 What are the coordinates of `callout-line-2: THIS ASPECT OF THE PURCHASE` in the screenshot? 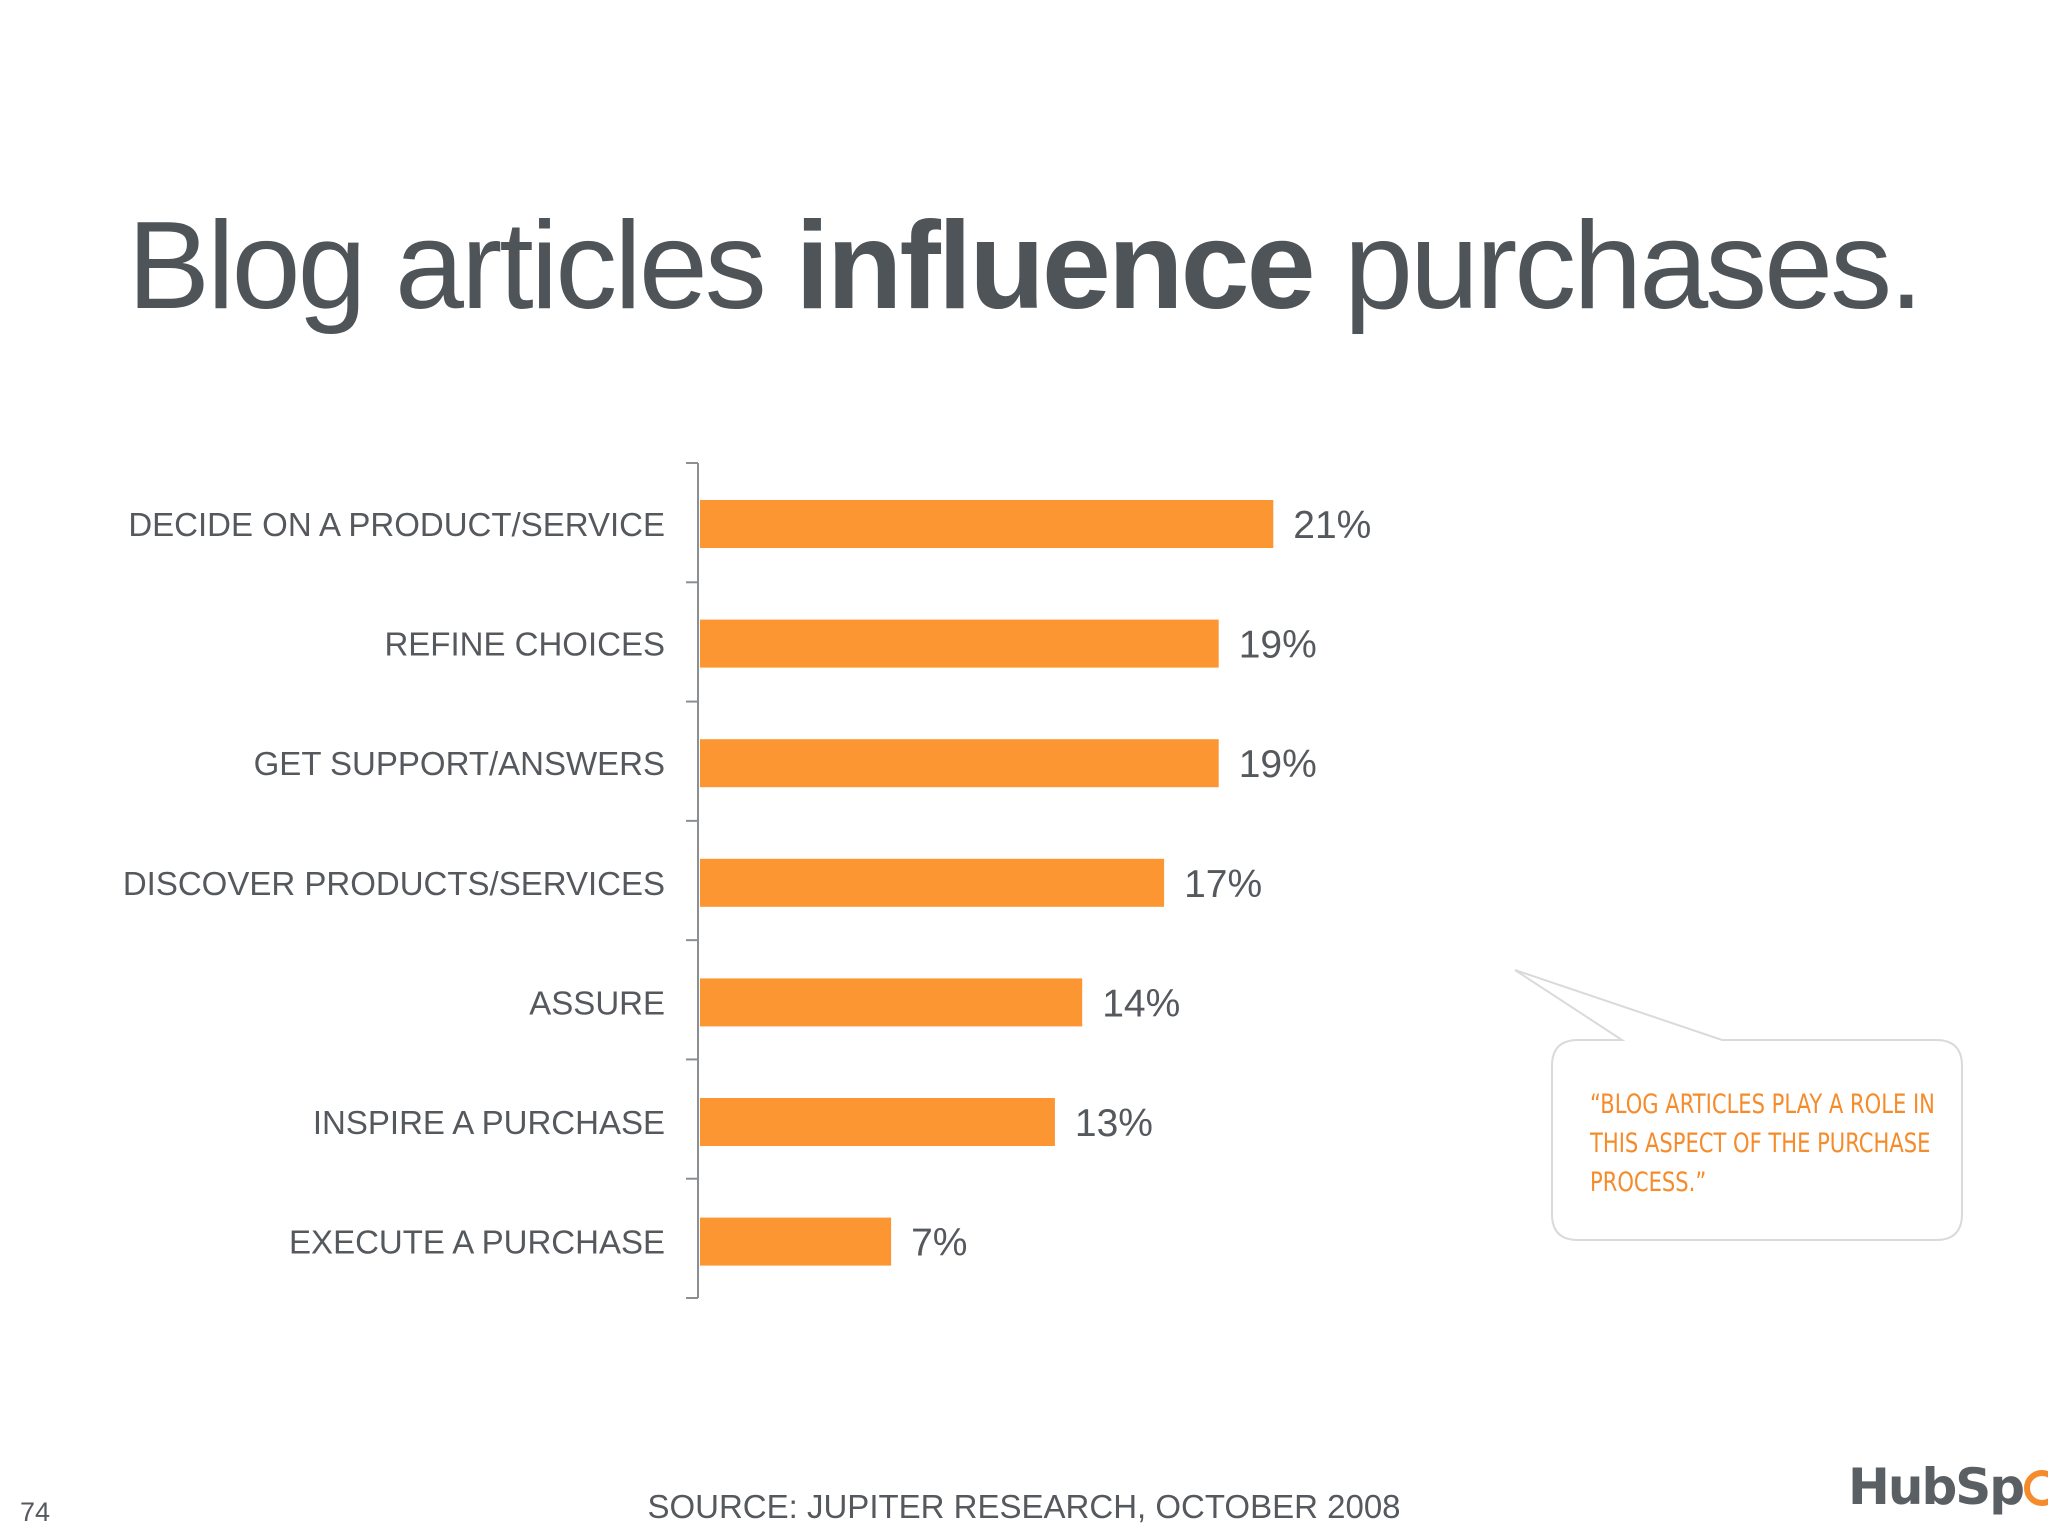 It's located at (1760, 1143).